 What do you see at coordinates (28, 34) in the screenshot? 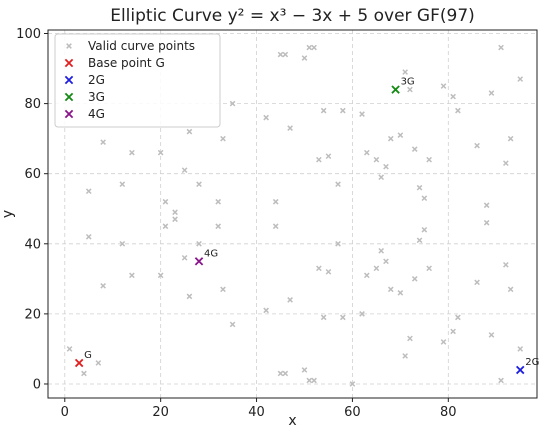
I see `y-tick-label: 100` at bounding box center [28, 34].